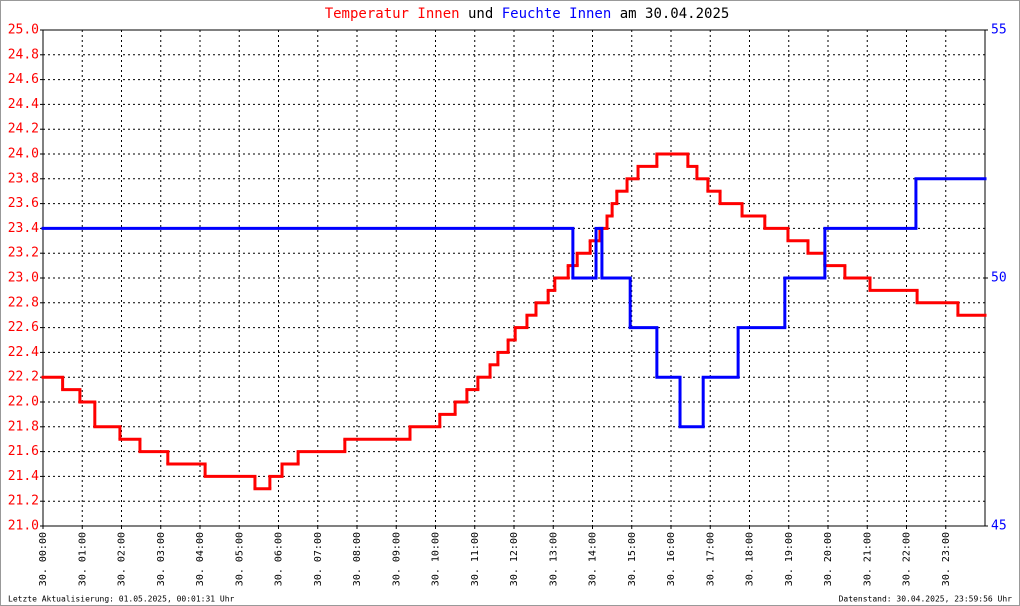  Describe the element at coordinates (557, 14) in the screenshot. I see `title-part: Feuchte Innen` at that location.